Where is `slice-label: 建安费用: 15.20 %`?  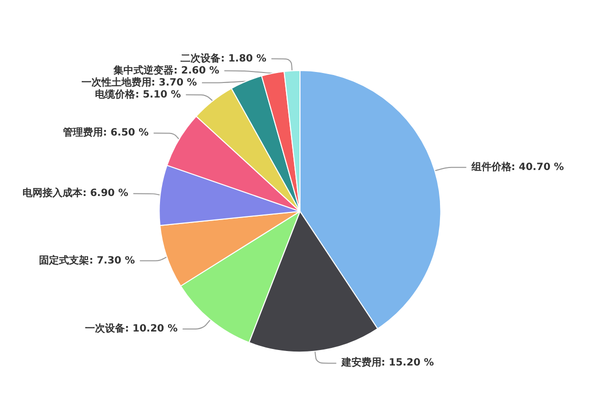
slice-label: 建安费用: 15.20 % is located at coordinates (387, 362).